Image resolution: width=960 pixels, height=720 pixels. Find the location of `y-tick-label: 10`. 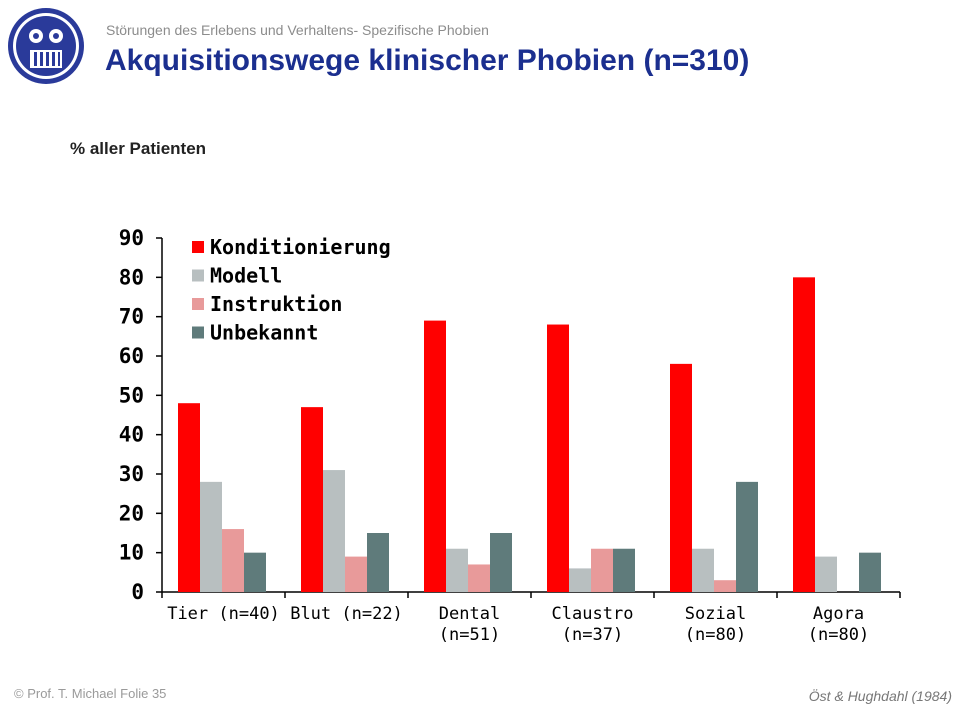

y-tick-label: 10 is located at coordinates (131, 553).